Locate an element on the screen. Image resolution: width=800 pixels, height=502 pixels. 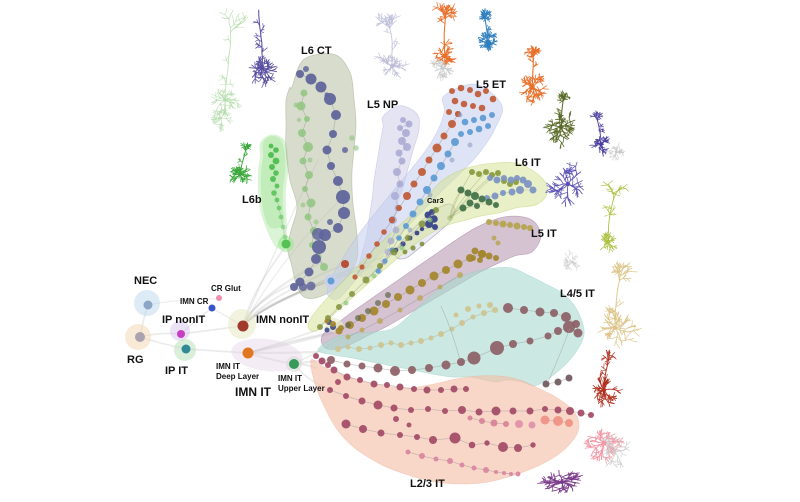
svg-text: CR Glut is located at coordinates (226, 288).